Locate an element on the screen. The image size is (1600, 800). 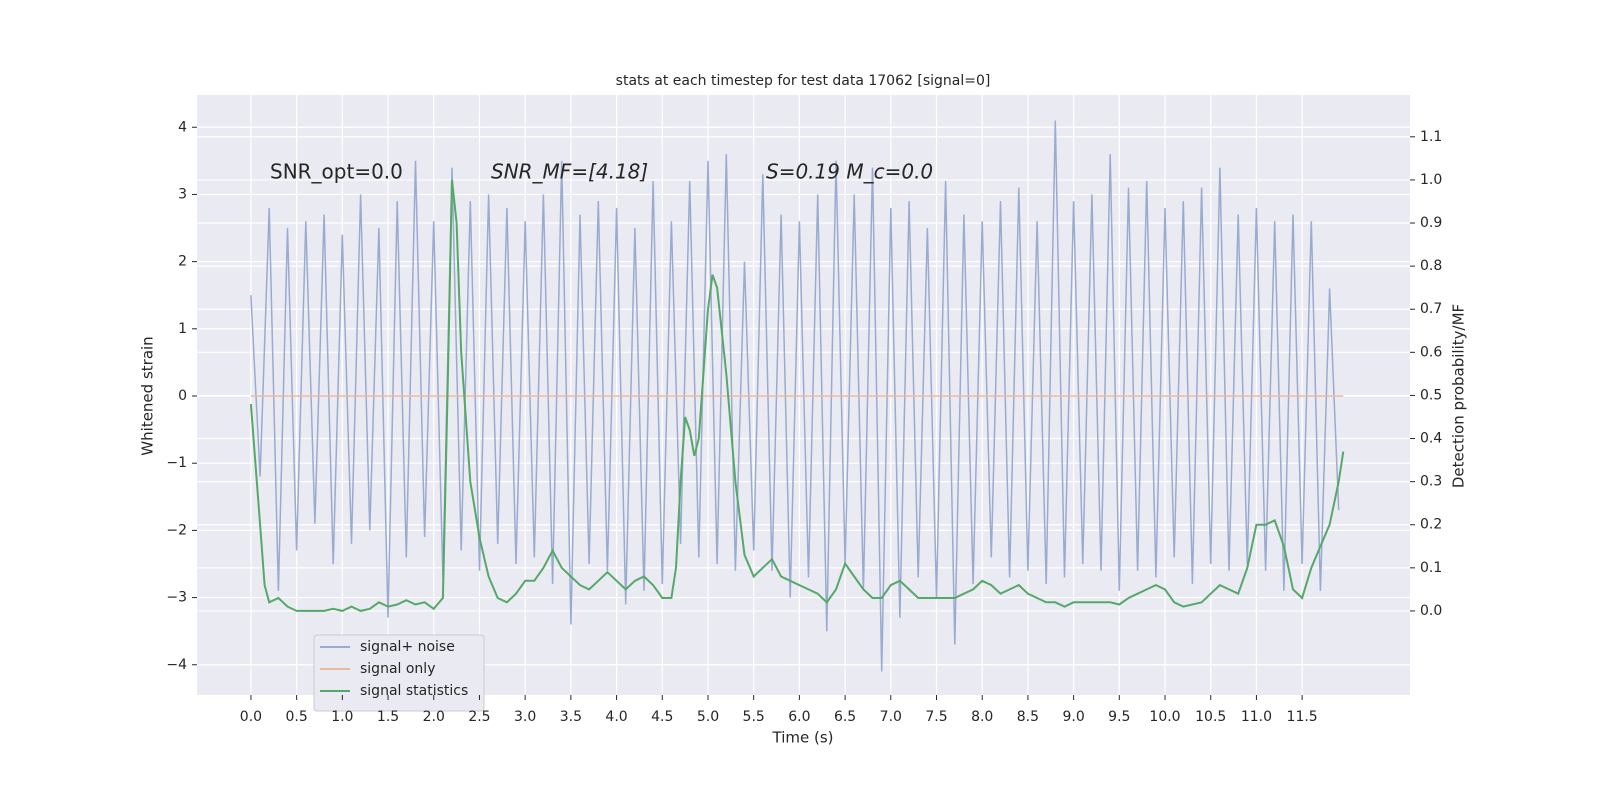
x-tick-label: 1.5 is located at coordinates (388, 717).